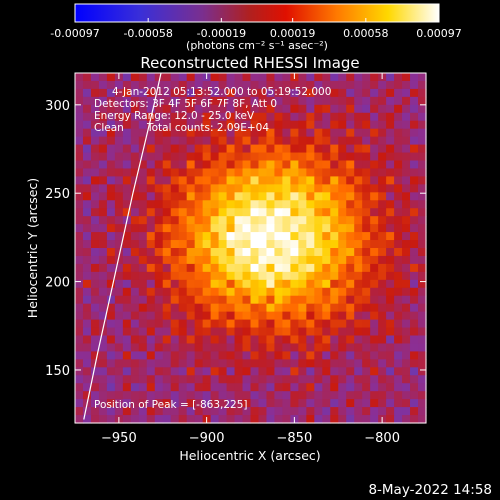 The height and width of the screenshot is (500, 500). I want to click on y-axis-label: Heliocentric Y (arcsec), so click(32, 248).